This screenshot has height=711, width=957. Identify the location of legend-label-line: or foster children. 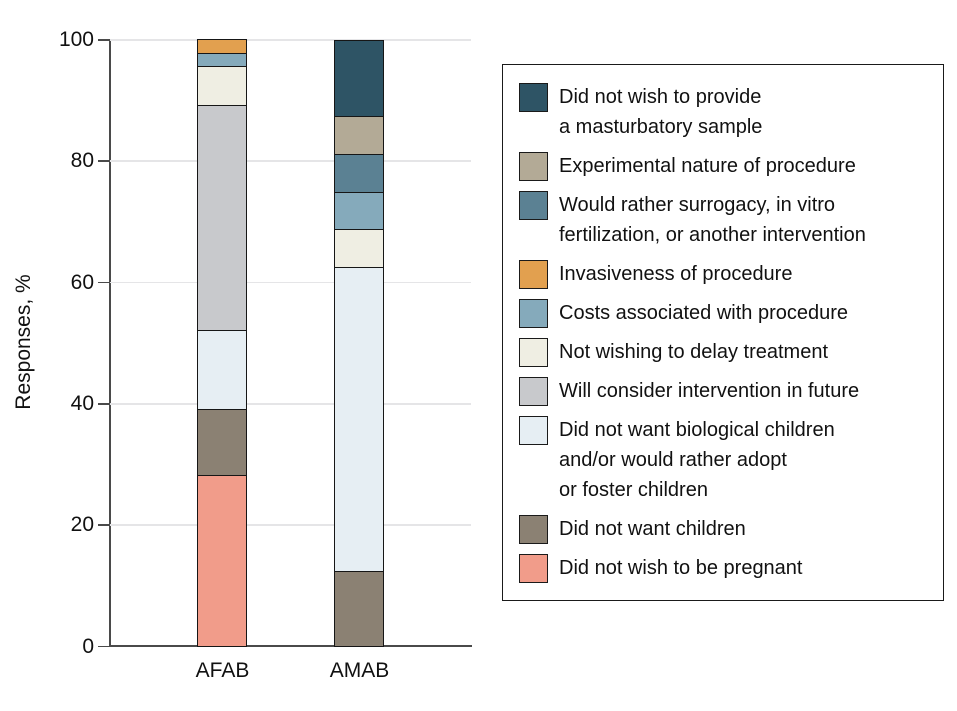
(633, 490).